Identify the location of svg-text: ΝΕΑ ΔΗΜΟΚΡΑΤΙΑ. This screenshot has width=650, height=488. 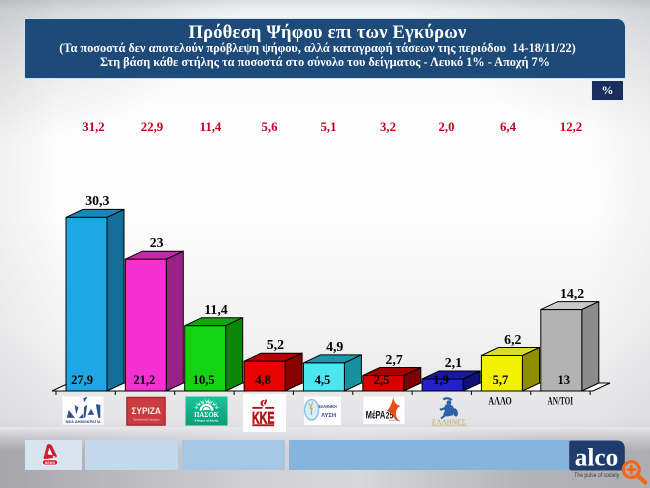
(84, 422).